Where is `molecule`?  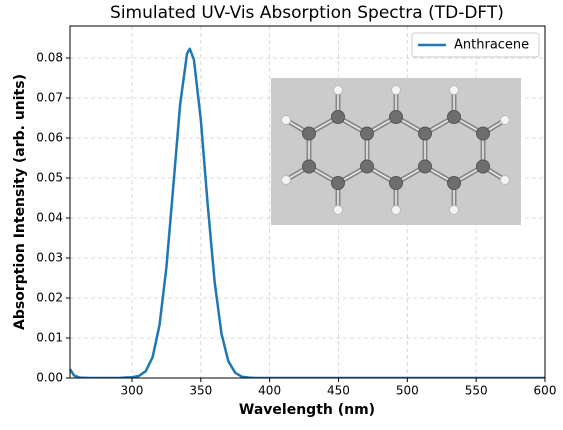 molecule is located at coordinates (395, 150).